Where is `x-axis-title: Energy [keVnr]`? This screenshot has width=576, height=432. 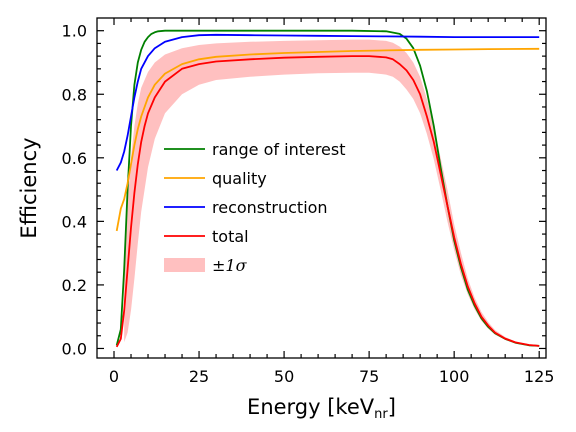 x-axis-title: Energy [keVnr] is located at coordinates (321, 408).